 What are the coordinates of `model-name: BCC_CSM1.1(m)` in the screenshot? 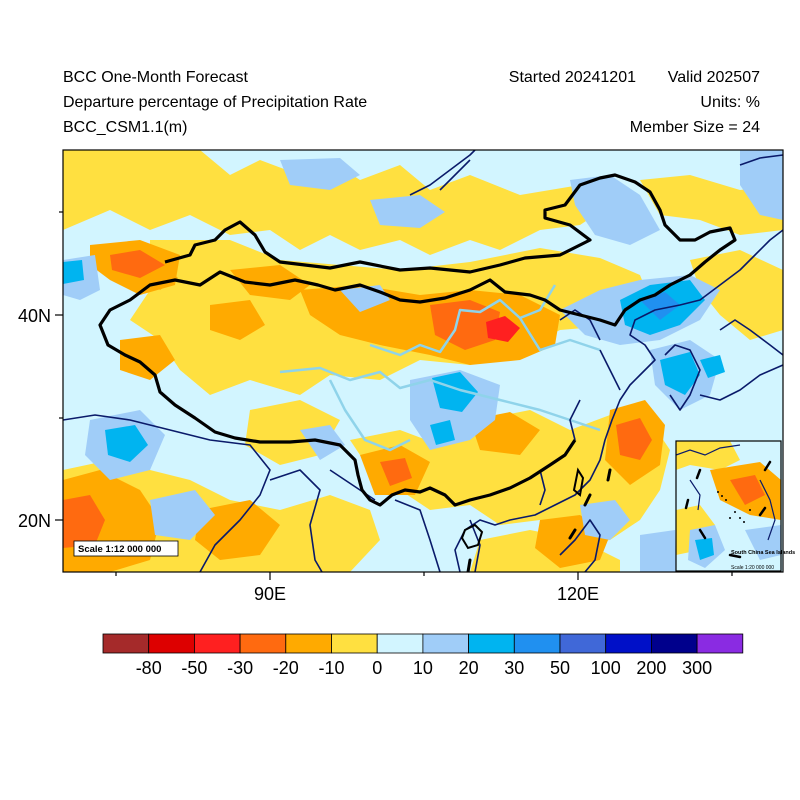 It's located at (125, 127).